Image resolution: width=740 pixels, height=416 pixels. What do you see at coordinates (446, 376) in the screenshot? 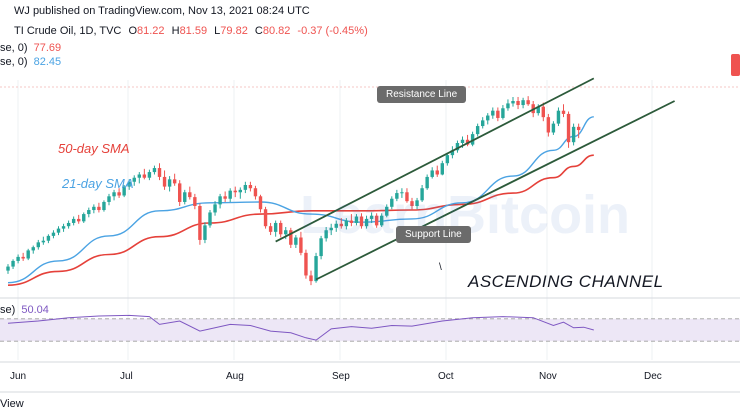
I see `x-tick-oct: Oct` at bounding box center [446, 376].